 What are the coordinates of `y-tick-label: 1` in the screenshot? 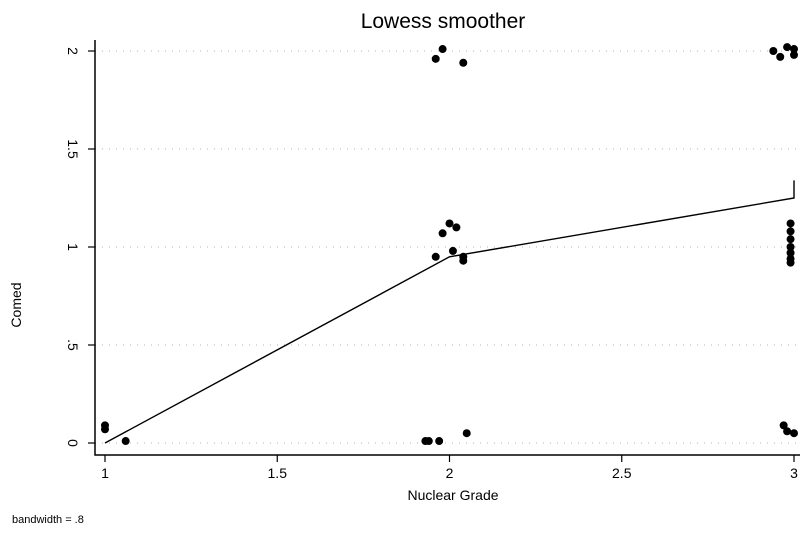 It's located at (73, 247).